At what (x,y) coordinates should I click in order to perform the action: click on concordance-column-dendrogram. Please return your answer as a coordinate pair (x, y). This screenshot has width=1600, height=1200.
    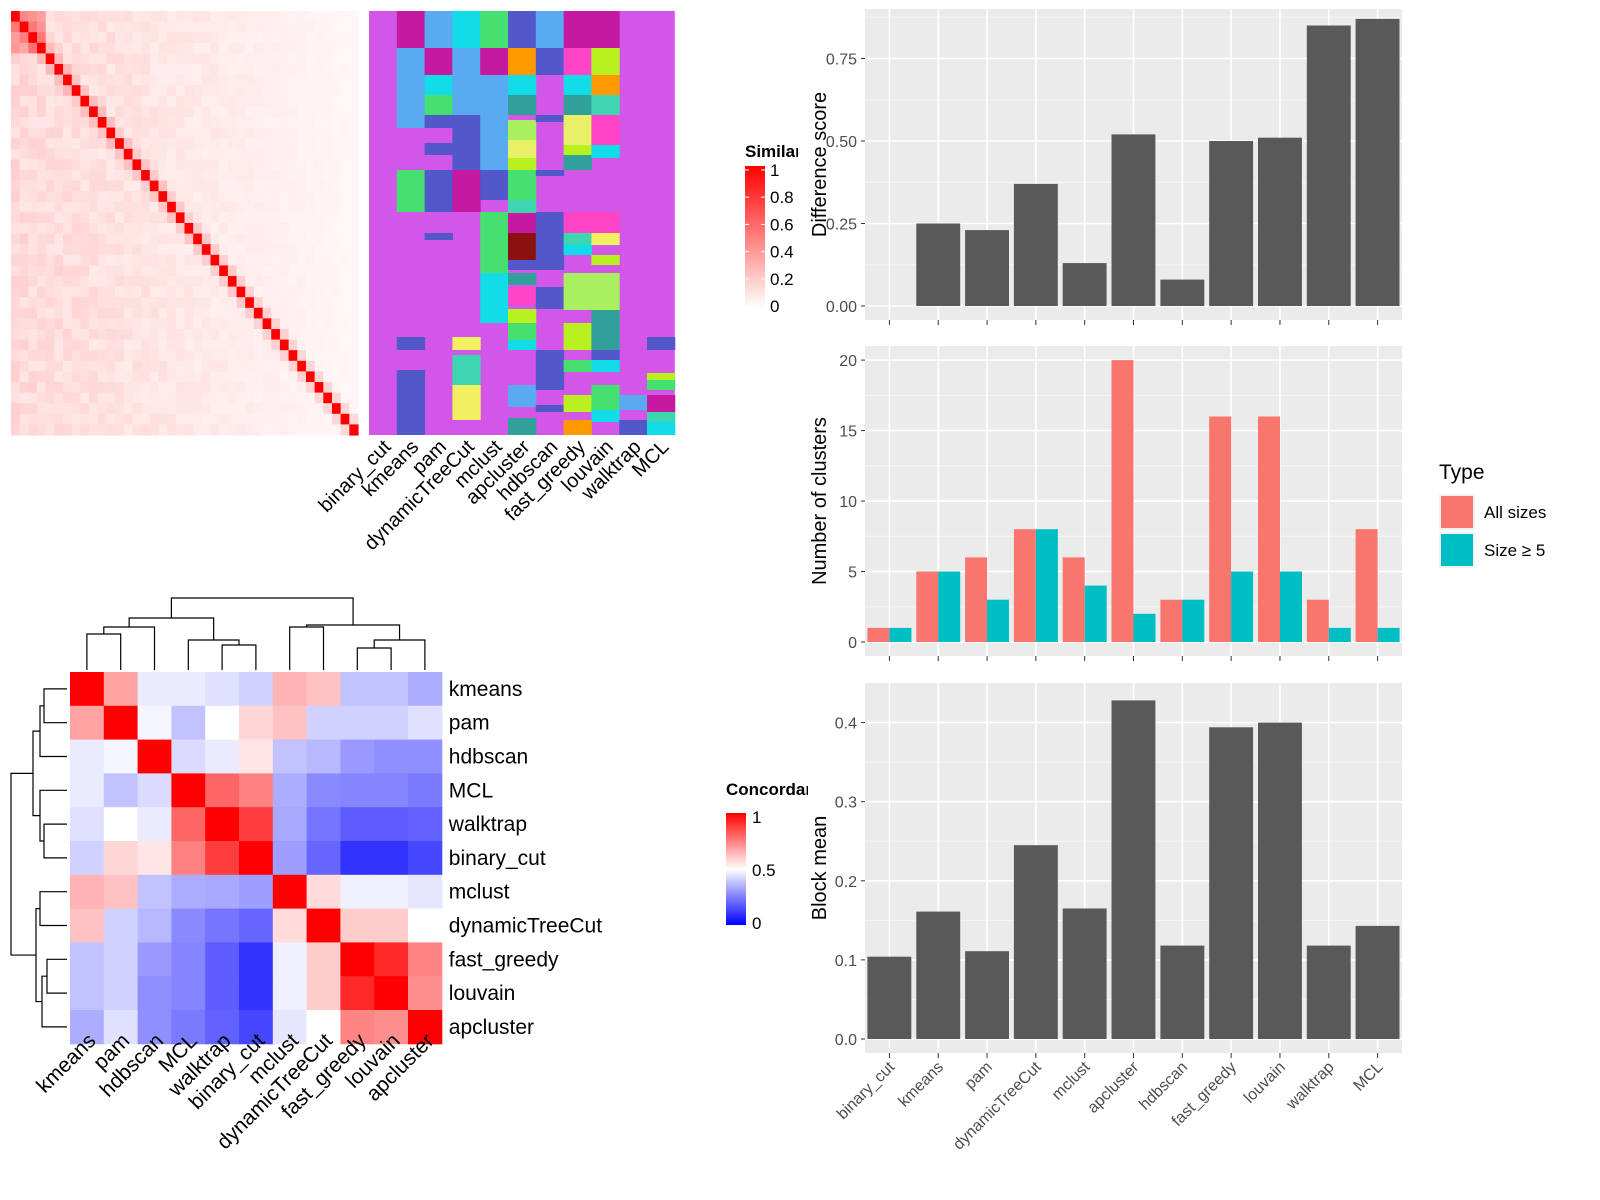
    Looking at the image, I should click on (256, 633).